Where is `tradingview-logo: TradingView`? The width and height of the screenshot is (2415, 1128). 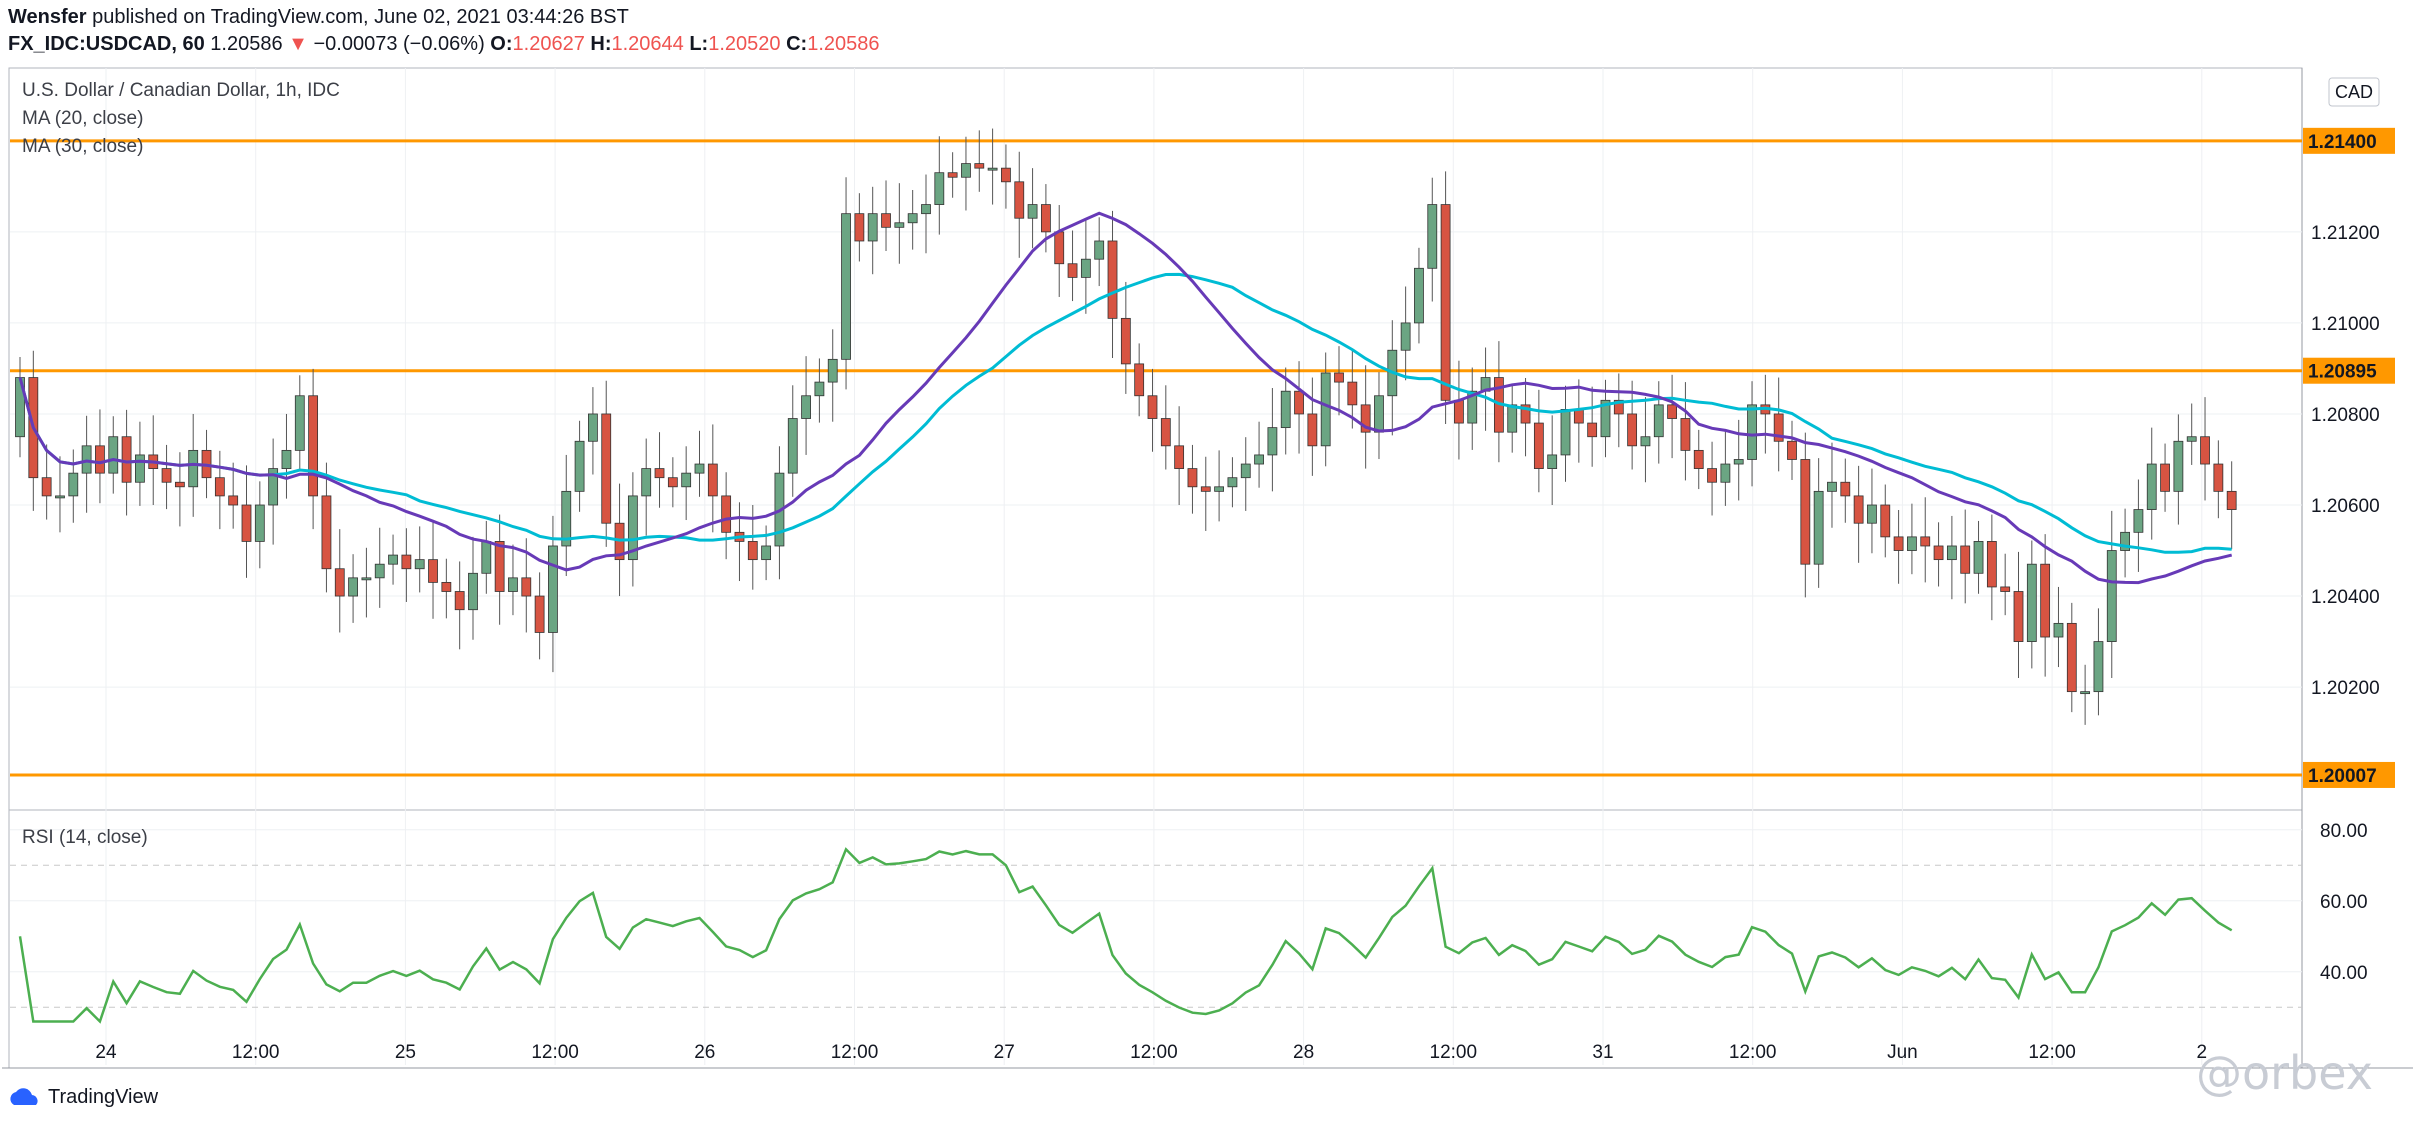 tradingview-logo: TradingView is located at coordinates (83, 1097).